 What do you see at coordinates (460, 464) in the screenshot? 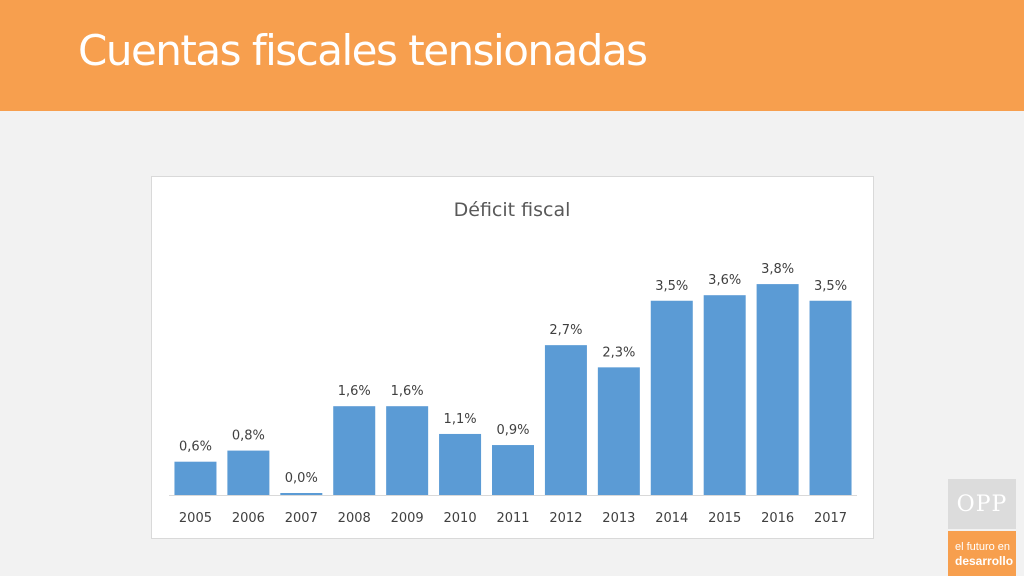
I see `bar-2010` at bounding box center [460, 464].